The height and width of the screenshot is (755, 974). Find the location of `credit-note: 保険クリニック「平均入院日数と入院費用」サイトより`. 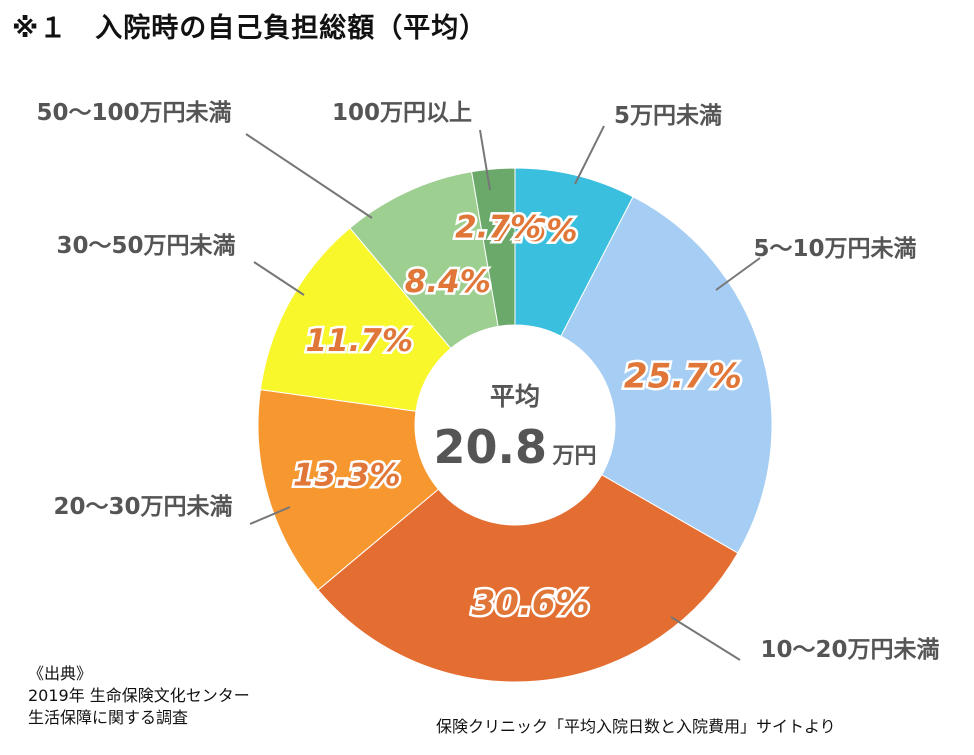

credit-note: 保険クリニック「平均入院日数と入院費用」サイトより is located at coordinates (636, 726).